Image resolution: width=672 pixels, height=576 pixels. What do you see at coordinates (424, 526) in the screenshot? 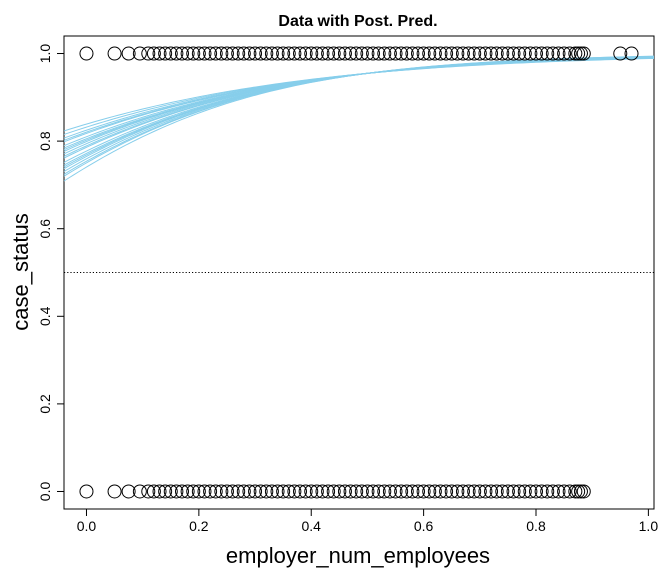
I see `x-tick-label: 0.6` at bounding box center [424, 526].